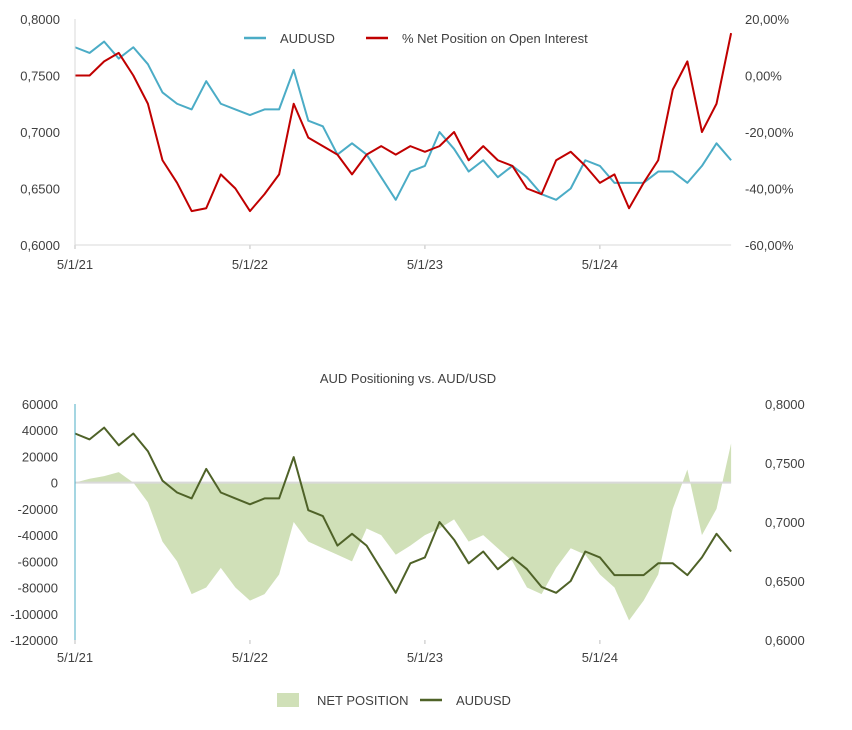  I want to click on legend-label: NET POSITION, so click(363, 700).